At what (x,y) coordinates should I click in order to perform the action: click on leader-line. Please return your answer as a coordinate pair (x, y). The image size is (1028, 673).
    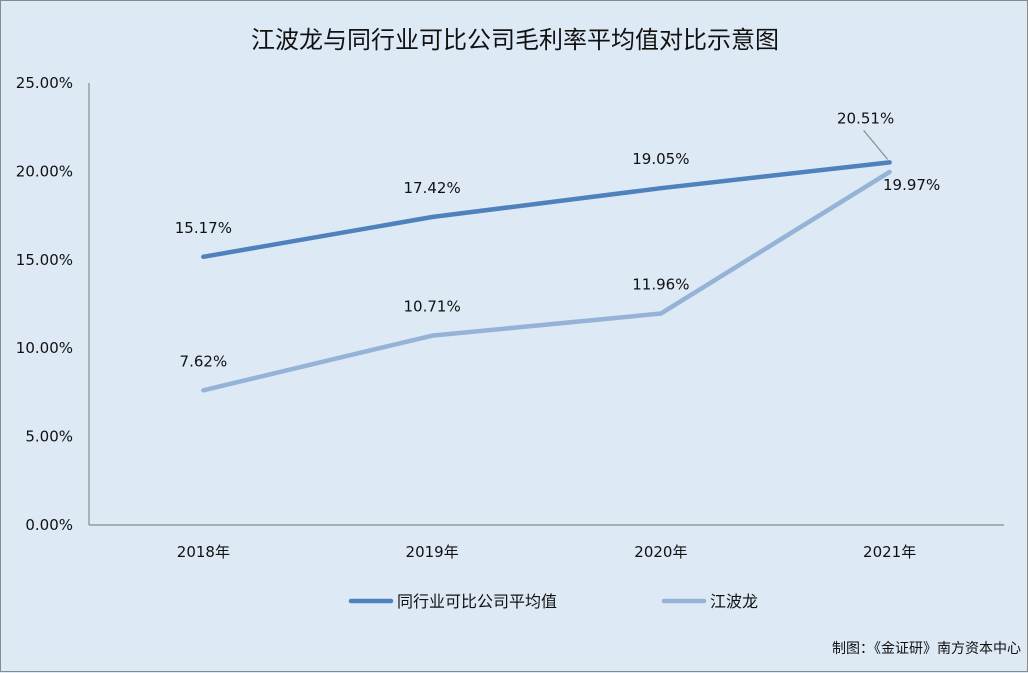
    Looking at the image, I should click on (876, 145).